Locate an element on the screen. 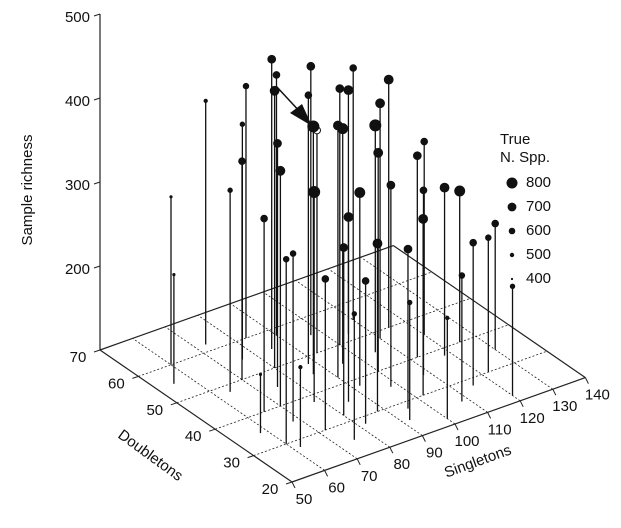 The height and width of the screenshot is (528, 621). y-tick-label: 60 is located at coordinates (116, 383).